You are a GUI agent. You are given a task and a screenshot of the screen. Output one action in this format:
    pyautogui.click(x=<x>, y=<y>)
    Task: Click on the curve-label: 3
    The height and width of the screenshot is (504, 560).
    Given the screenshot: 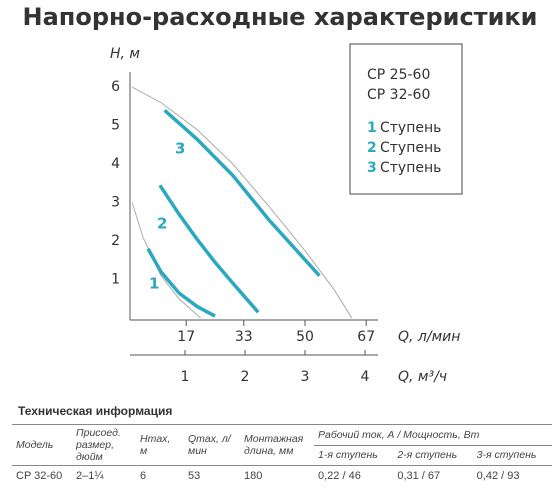 What is the action you would take?
    pyautogui.click(x=180, y=149)
    